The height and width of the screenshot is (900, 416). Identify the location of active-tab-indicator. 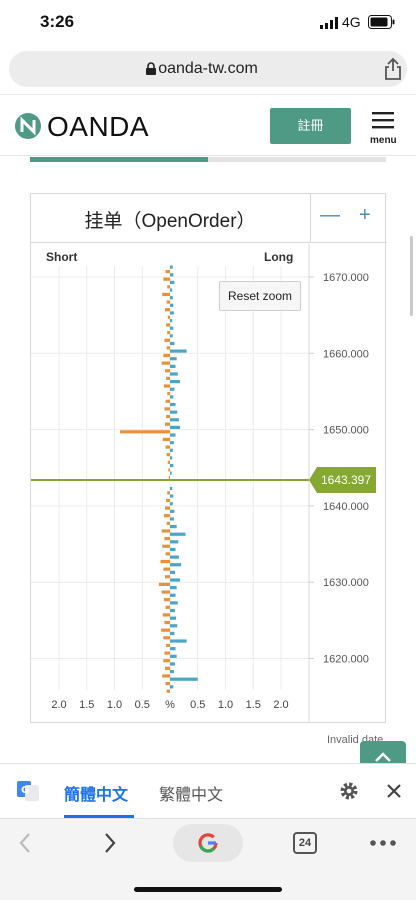
(99, 816).